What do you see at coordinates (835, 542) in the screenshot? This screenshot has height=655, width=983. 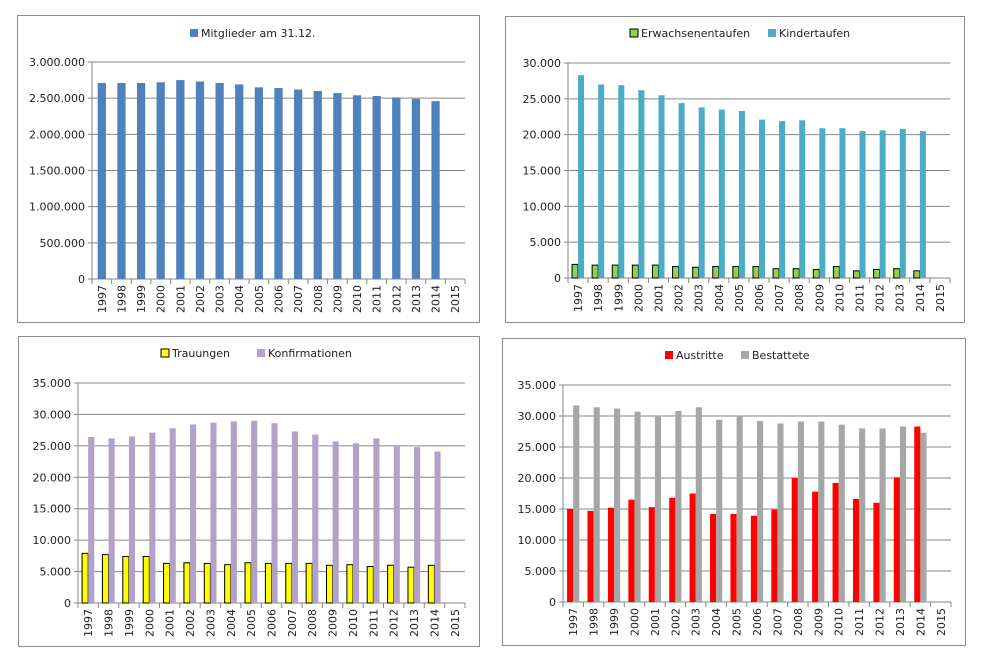 I see `bar-austritte-2010` at bounding box center [835, 542].